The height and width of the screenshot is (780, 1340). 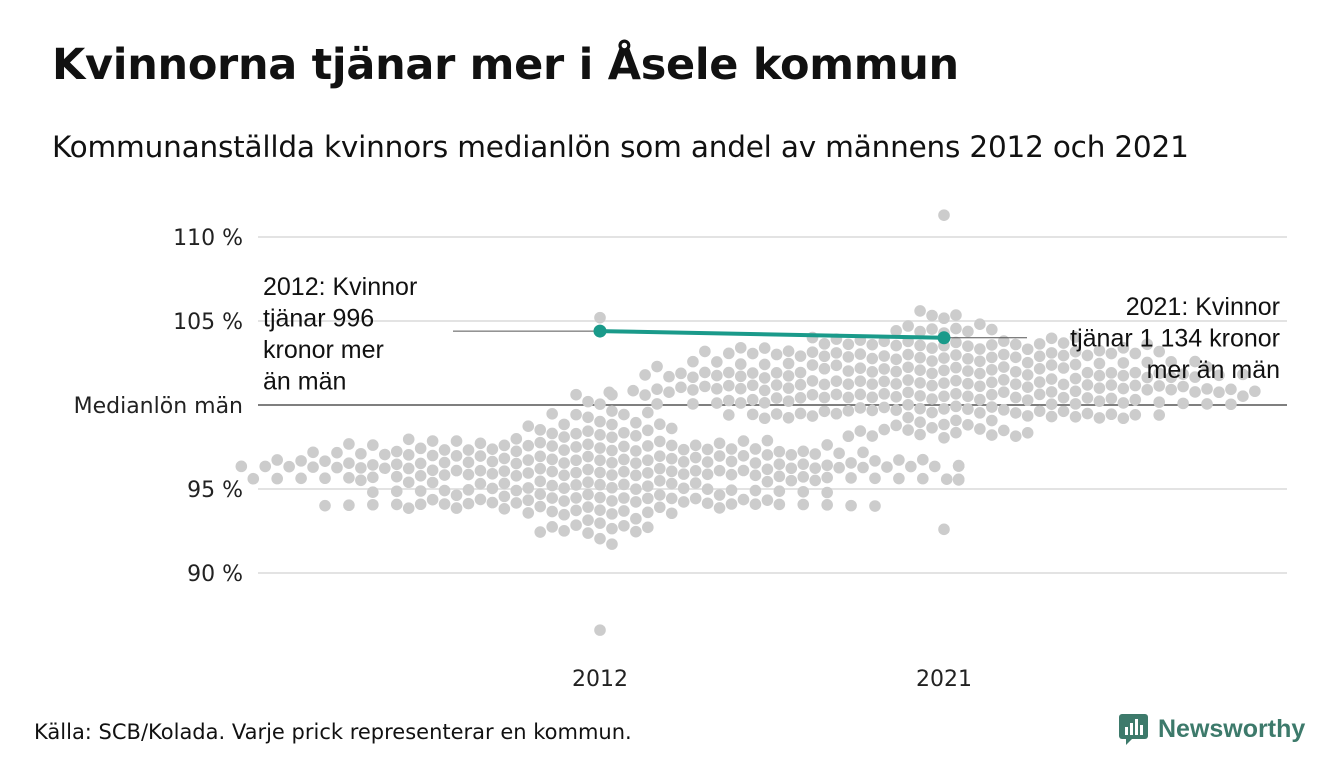 I want to click on brand-logo: Newsworthy, so click(x=1211, y=729).